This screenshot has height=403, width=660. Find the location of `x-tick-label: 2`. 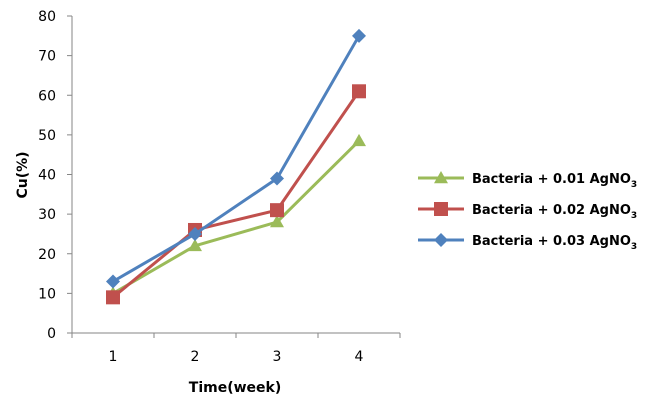

x-tick-label: 2 is located at coordinates (195, 357).